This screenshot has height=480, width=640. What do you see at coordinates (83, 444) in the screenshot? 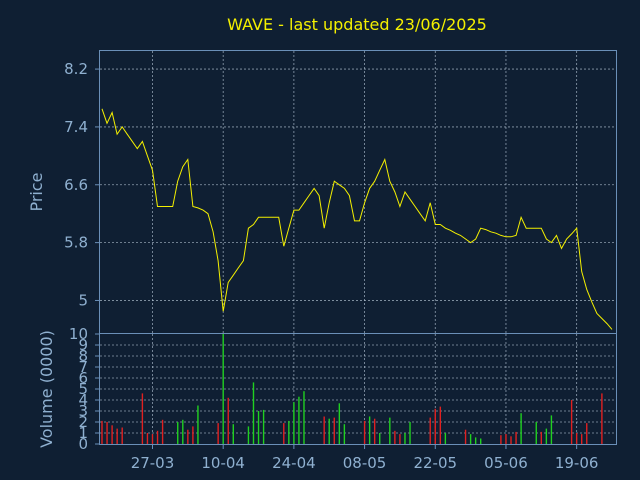
I see `volume-tick-label: 0` at bounding box center [83, 444].